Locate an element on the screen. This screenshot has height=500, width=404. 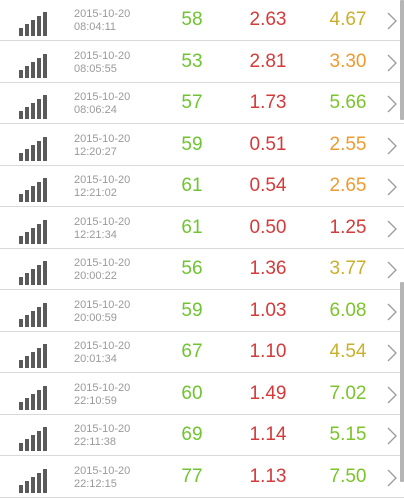
value-3: 7.50 is located at coordinates (348, 476).